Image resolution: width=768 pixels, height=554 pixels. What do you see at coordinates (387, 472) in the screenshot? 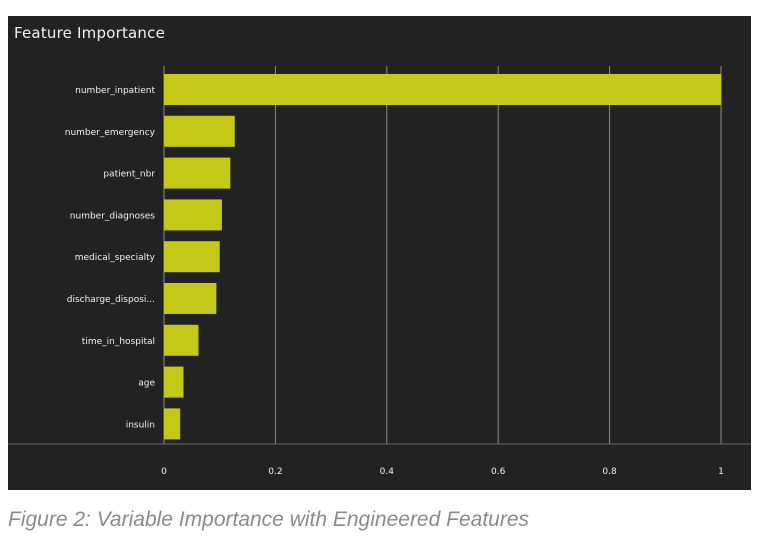
I see `x-tick-label: 0.4` at bounding box center [387, 472].